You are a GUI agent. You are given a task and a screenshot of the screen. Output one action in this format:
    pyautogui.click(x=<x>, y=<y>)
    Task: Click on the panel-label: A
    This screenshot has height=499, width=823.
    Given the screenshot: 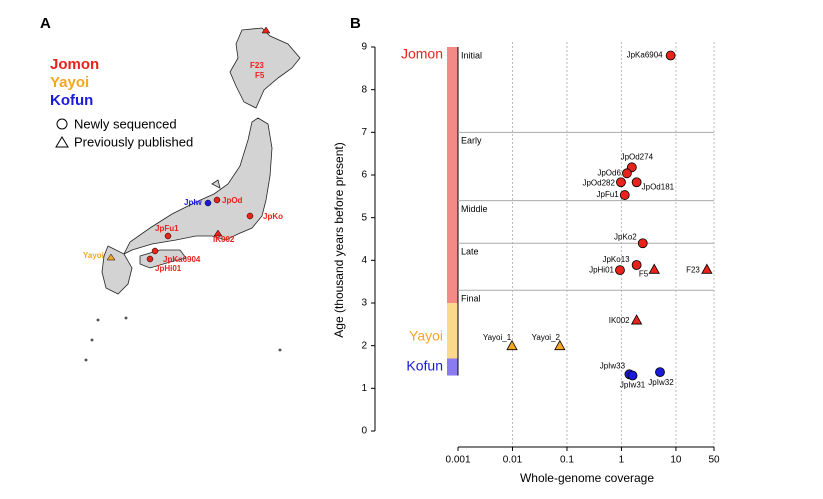 What is the action you would take?
    pyautogui.click(x=45, y=23)
    